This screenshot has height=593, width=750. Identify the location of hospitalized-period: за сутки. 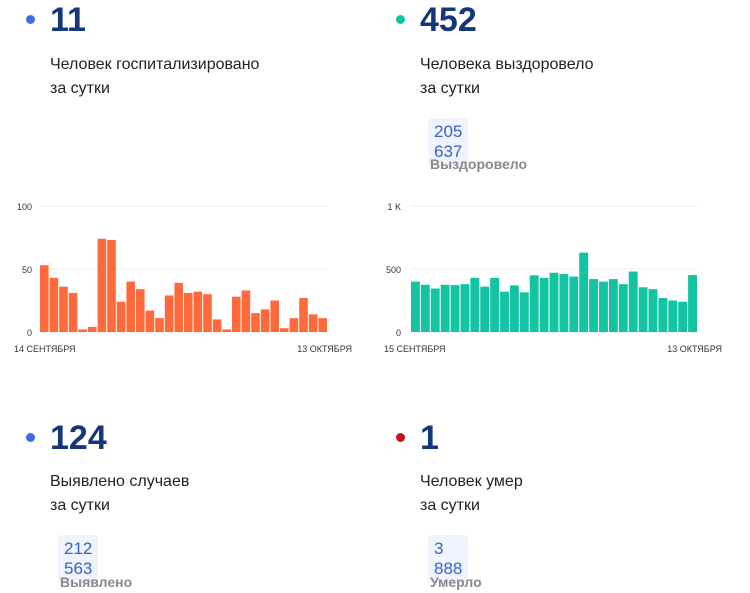
(80, 88).